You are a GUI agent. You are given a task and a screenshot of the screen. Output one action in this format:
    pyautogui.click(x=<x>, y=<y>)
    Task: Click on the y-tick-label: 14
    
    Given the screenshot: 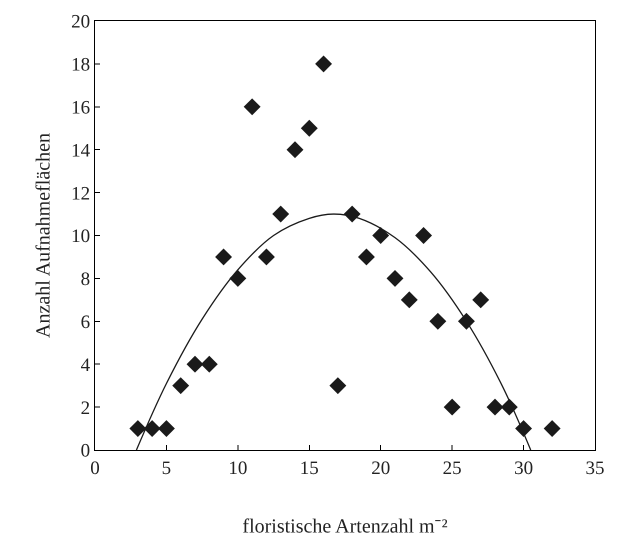 What is the action you would take?
    pyautogui.click(x=81, y=151)
    